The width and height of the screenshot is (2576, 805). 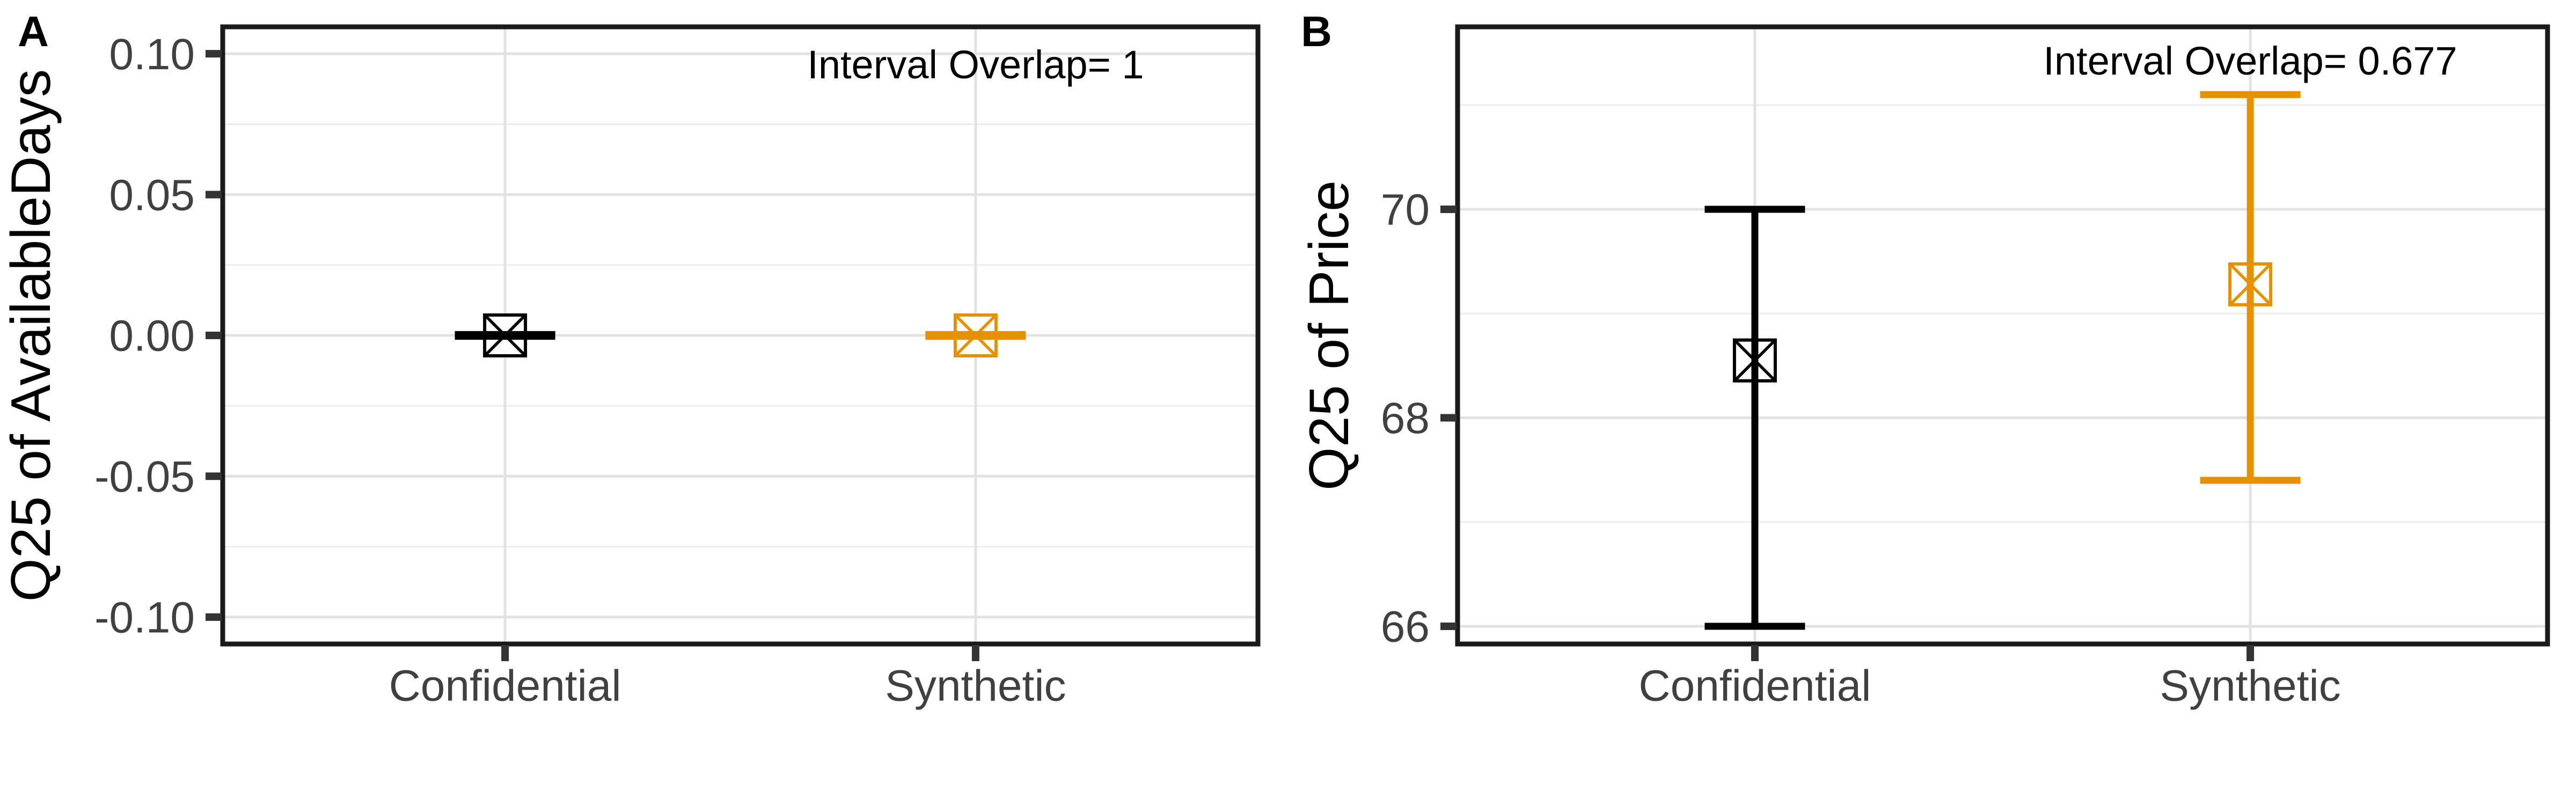 I want to click on y-tick-label: 0.10, so click(x=152, y=54).